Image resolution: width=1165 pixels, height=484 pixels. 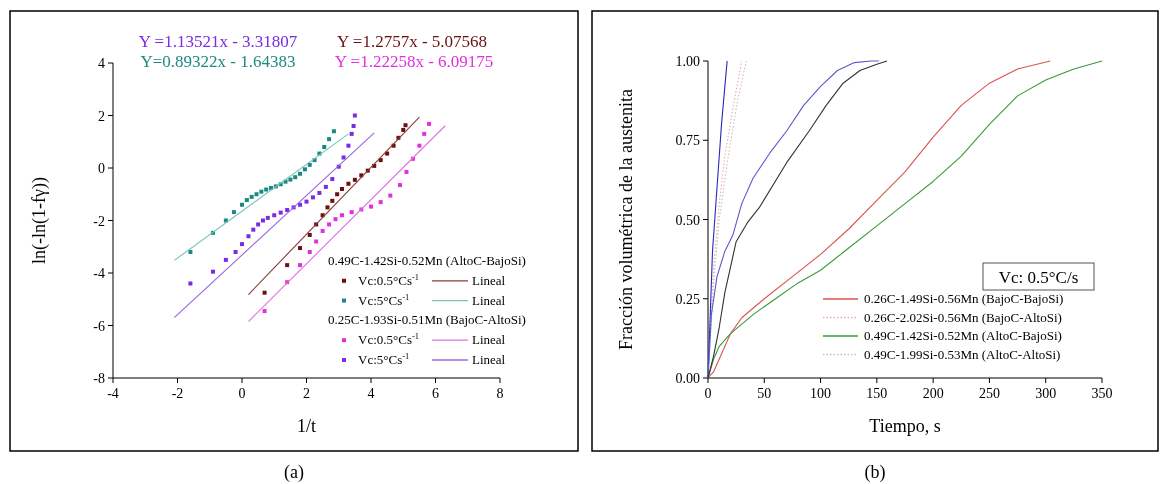 I want to click on x-tick-label: 6, so click(x=435, y=393).